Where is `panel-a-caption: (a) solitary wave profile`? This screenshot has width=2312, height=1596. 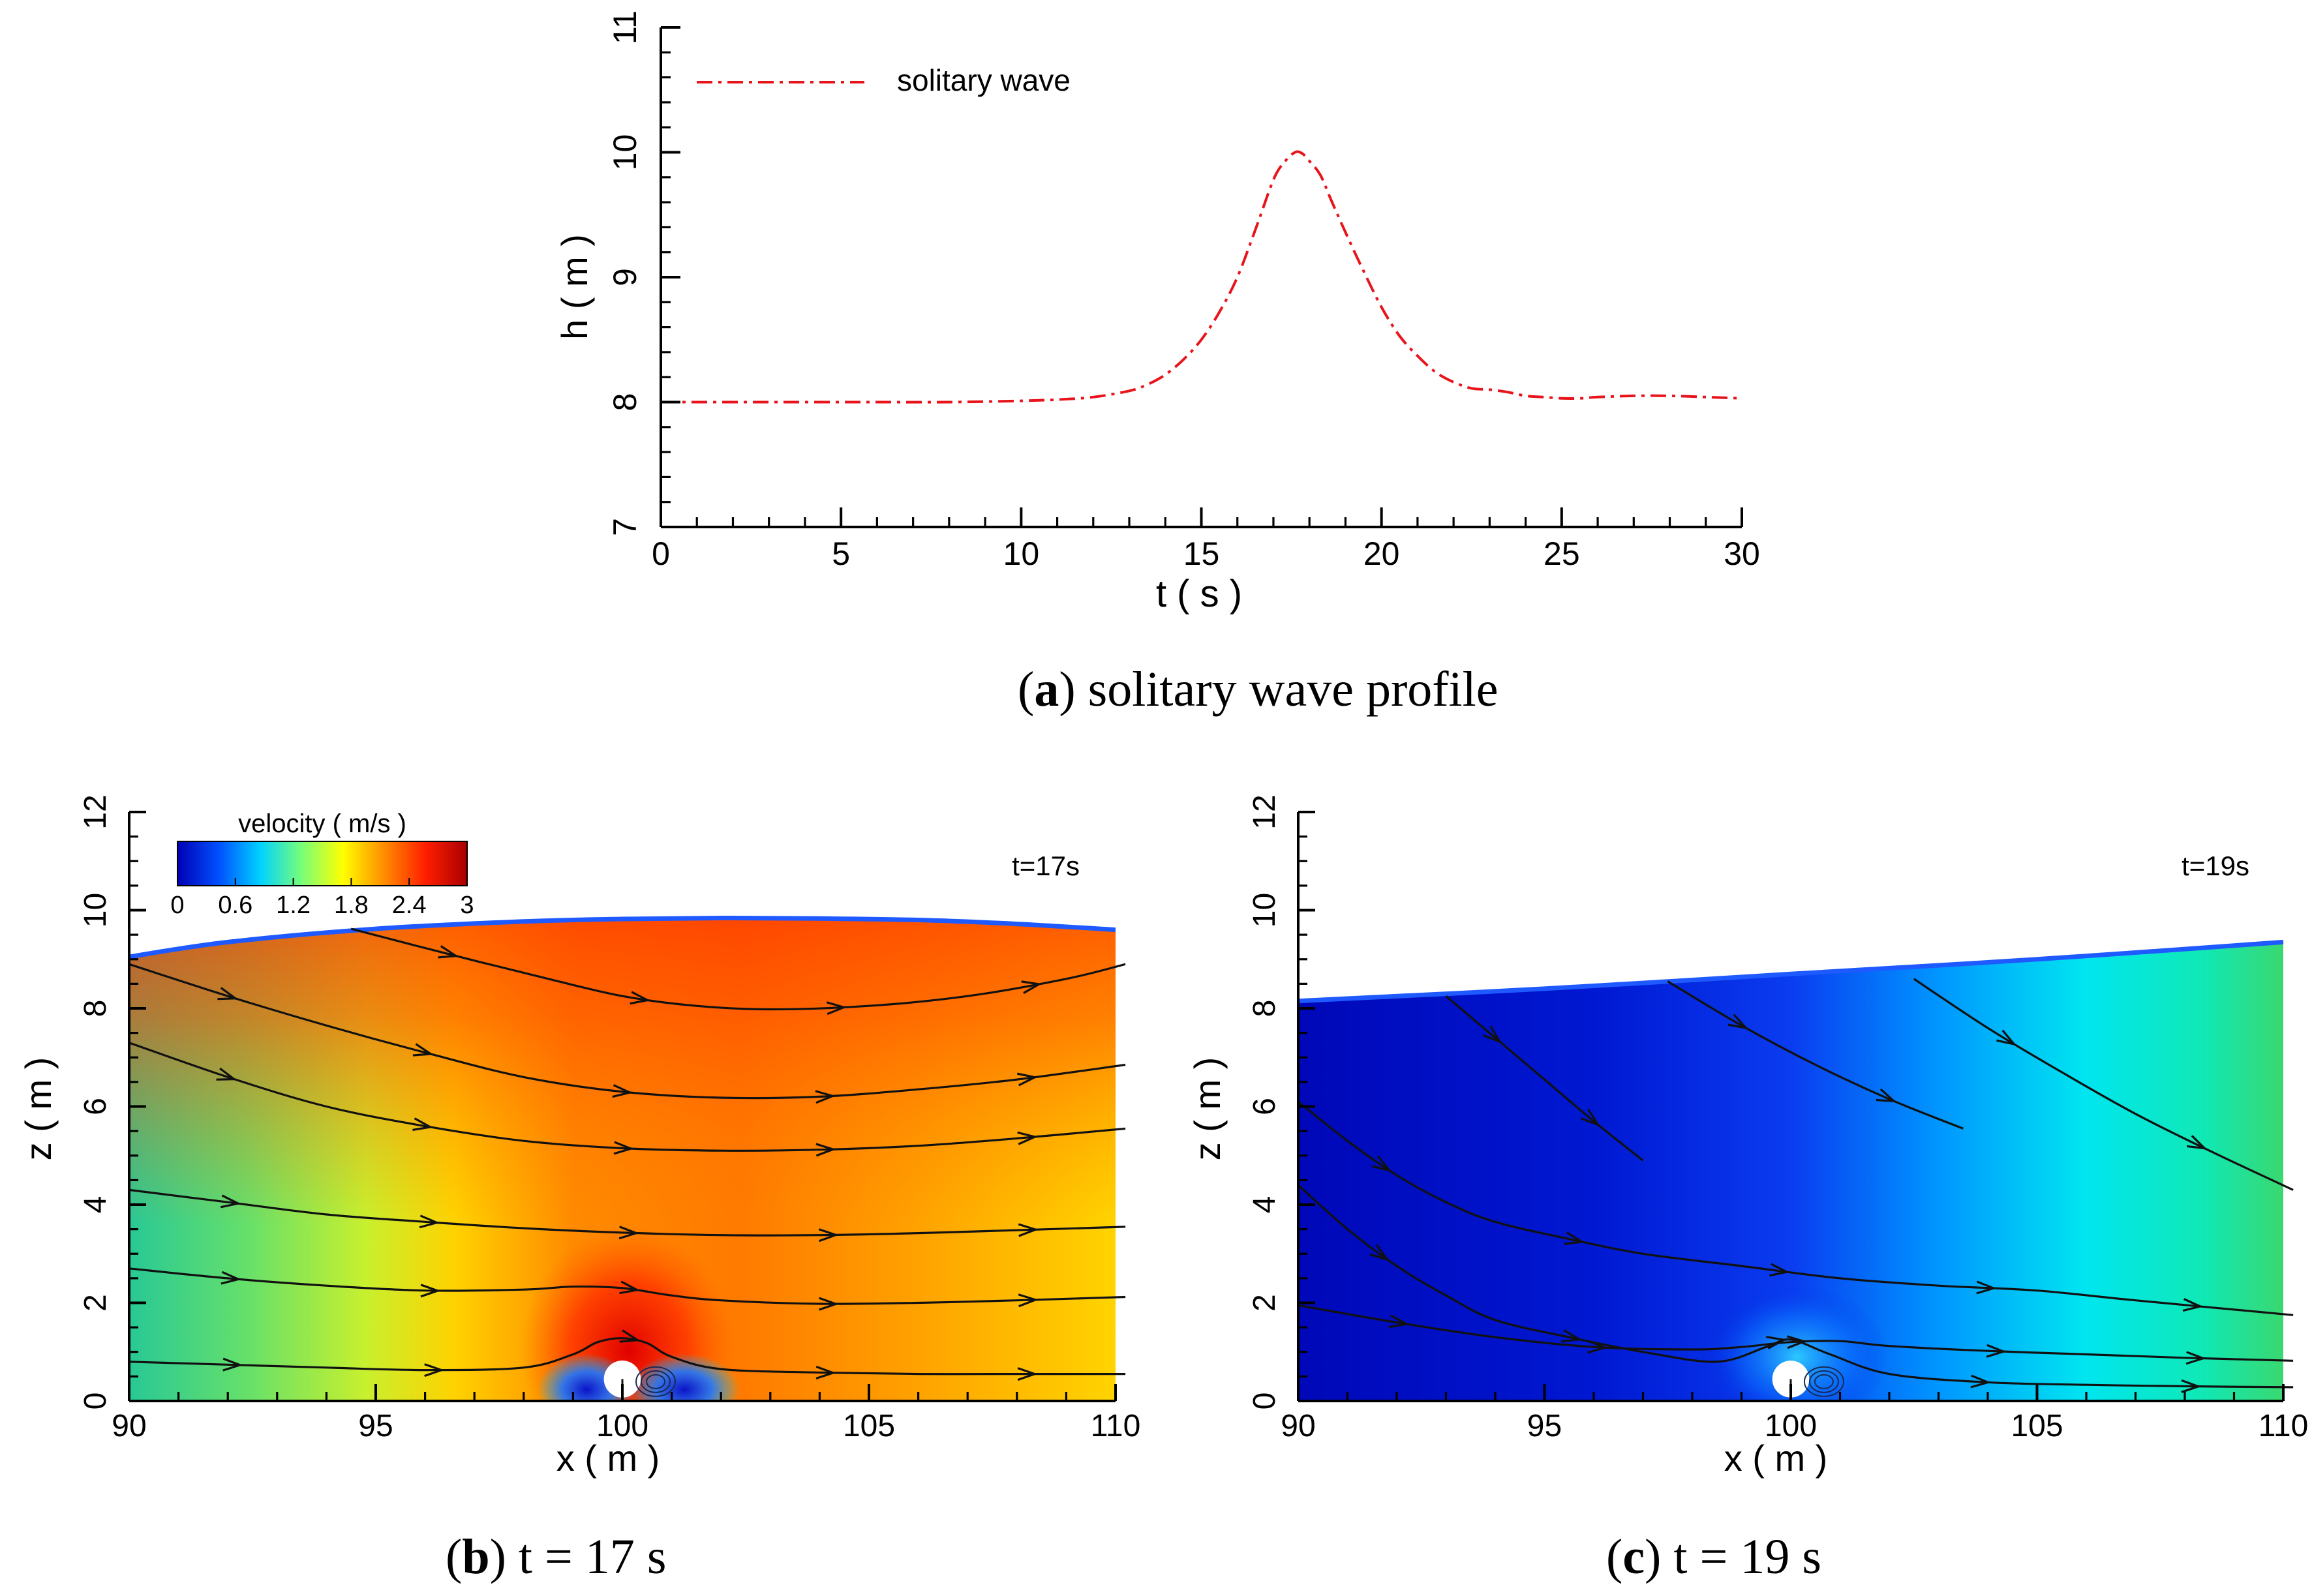 panel-a-caption: (a) solitary wave profile is located at coordinates (1258, 689).